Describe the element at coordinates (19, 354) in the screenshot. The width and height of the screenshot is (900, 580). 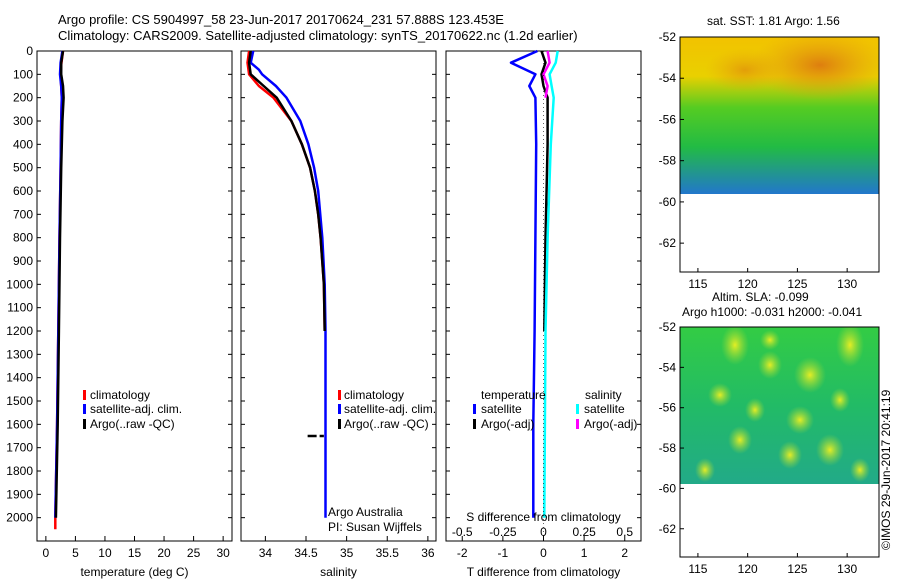
I see `temp-ytick-label: 1300` at that location.